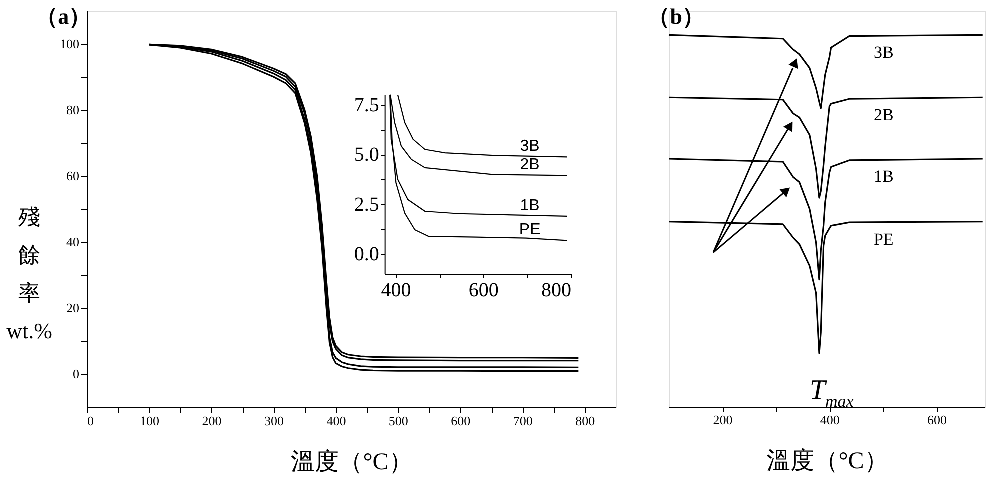 The width and height of the screenshot is (994, 504). Describe the element at coordinates (76, 374) in the screenshot. I see `y-tick-label: 0` at that location.